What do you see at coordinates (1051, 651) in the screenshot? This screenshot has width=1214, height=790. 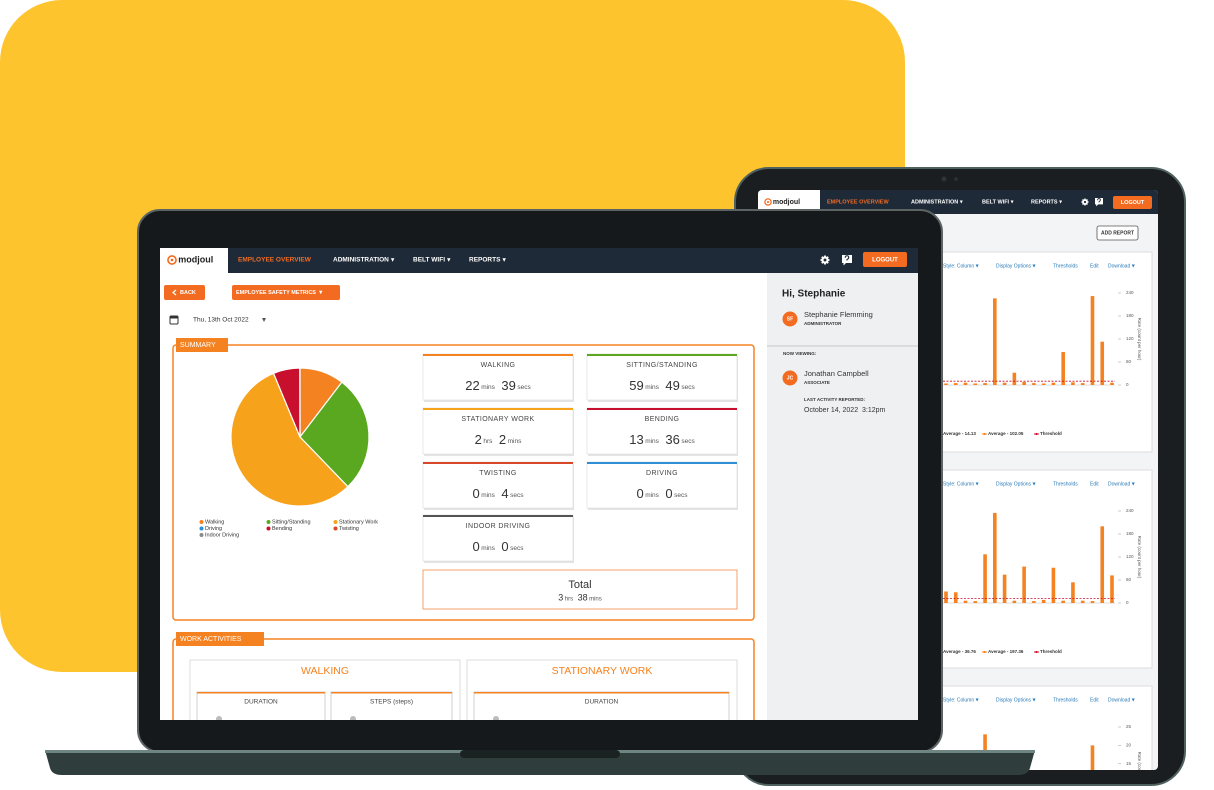 I see `legend-label: Threshold` at bounding box center [1051, 651].